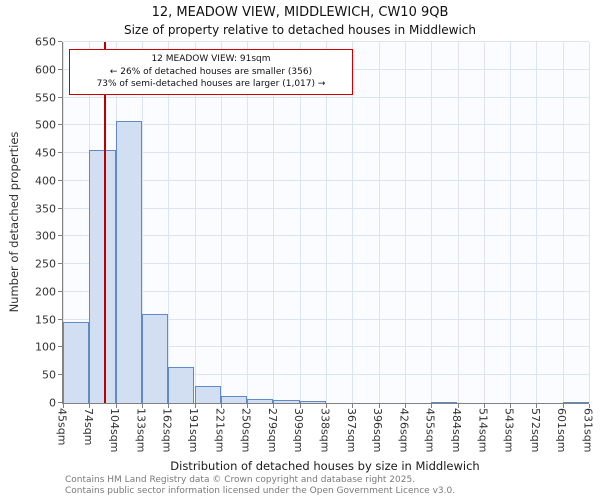  Describe the element at coordinates (562, 430) in the screenshot. I see `x-tick-label: 601sqm` at that location.